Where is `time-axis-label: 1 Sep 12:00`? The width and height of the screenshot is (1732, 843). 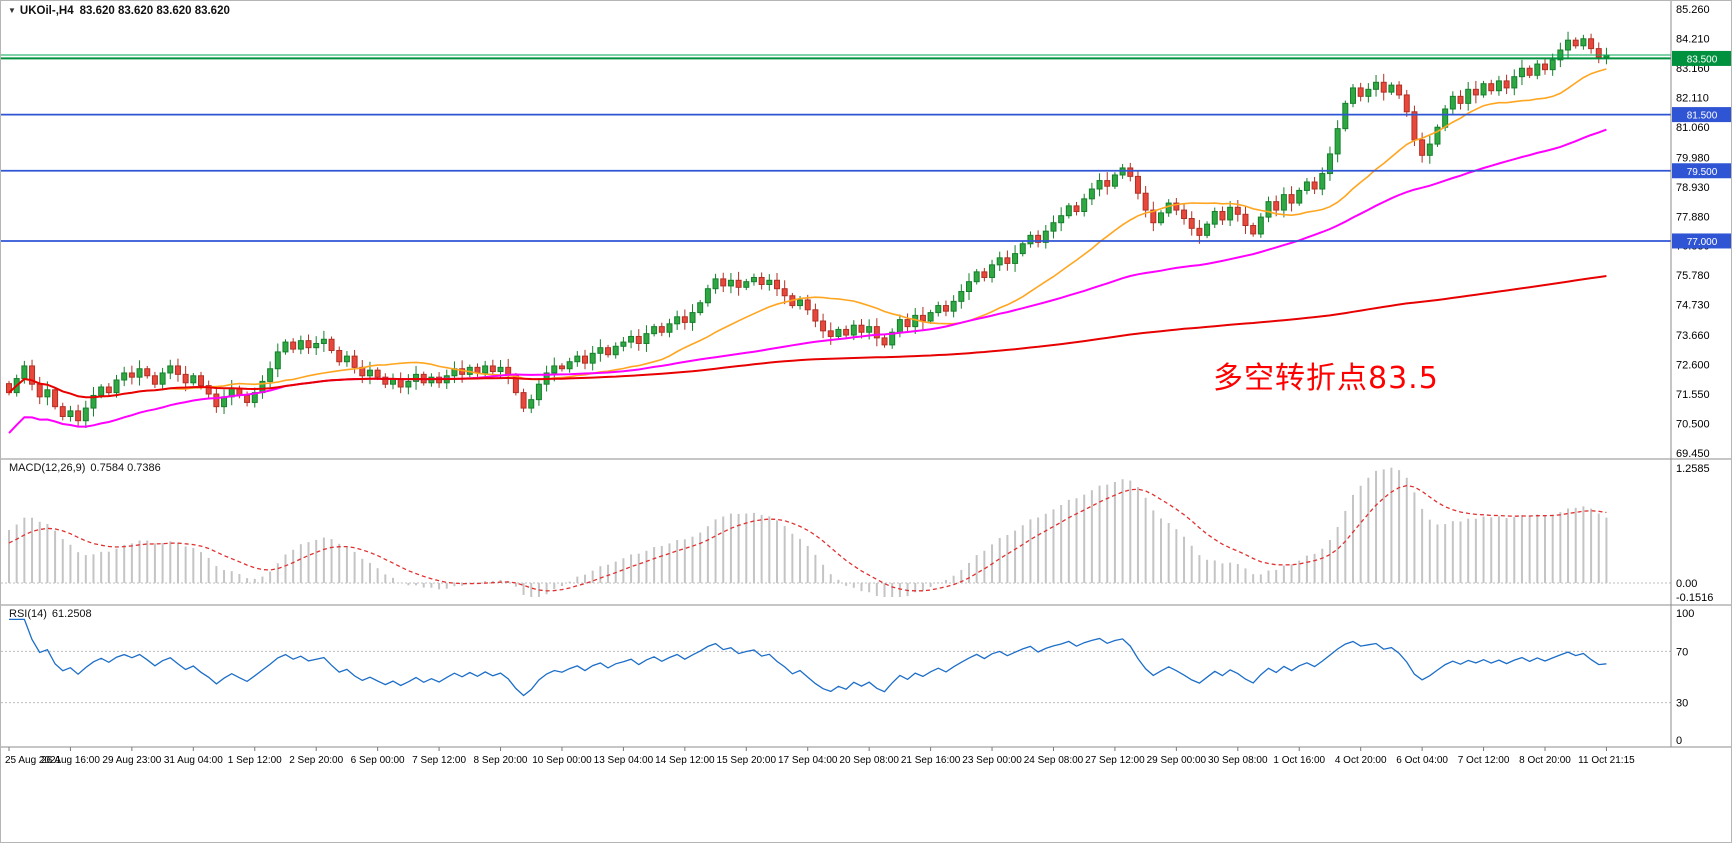 time-axis-label: 1 Sep 12:00 is located at coordinates (255, 760).